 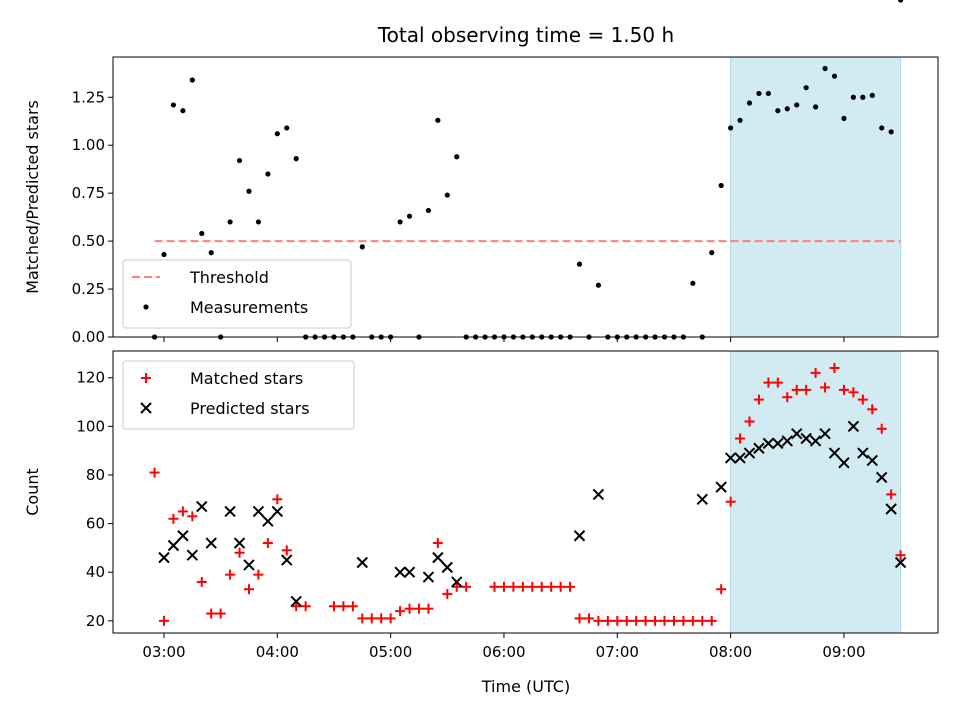 What do you see at coordinates (163, 652) in the screenshot?
I see `x-tick-label: 03:00` at bounding box center [163, 652].